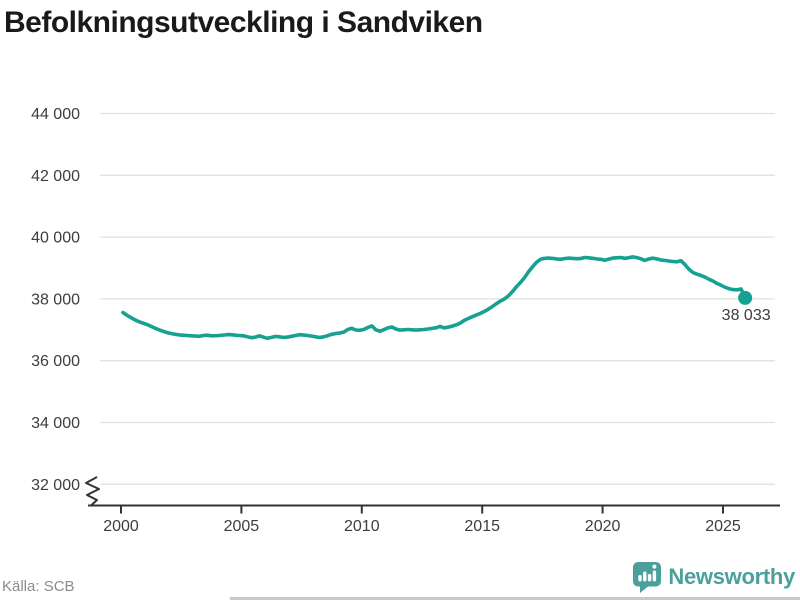  I want to click on x-tick-label: 2010, so click(362, 526).